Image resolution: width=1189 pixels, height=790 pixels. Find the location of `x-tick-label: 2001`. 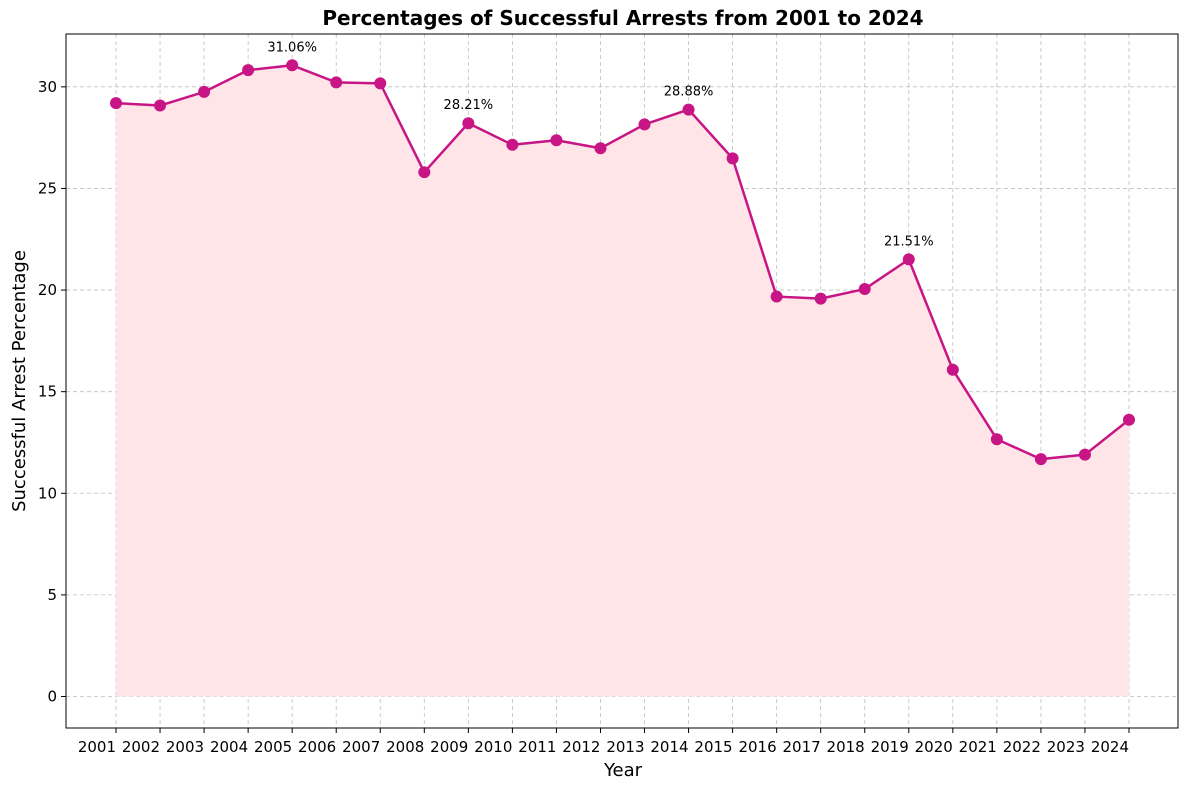

x-tick-label: 2001 is located at coordinates (97, 747).